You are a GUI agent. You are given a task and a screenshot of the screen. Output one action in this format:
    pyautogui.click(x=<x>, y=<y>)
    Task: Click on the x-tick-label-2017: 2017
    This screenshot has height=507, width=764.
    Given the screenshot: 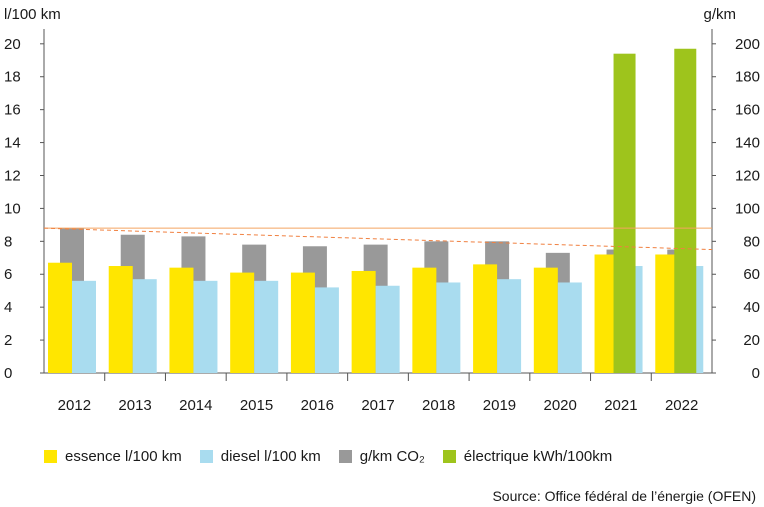 What is the action you would take?
    pyautogui.click(x=377, y=405)
    